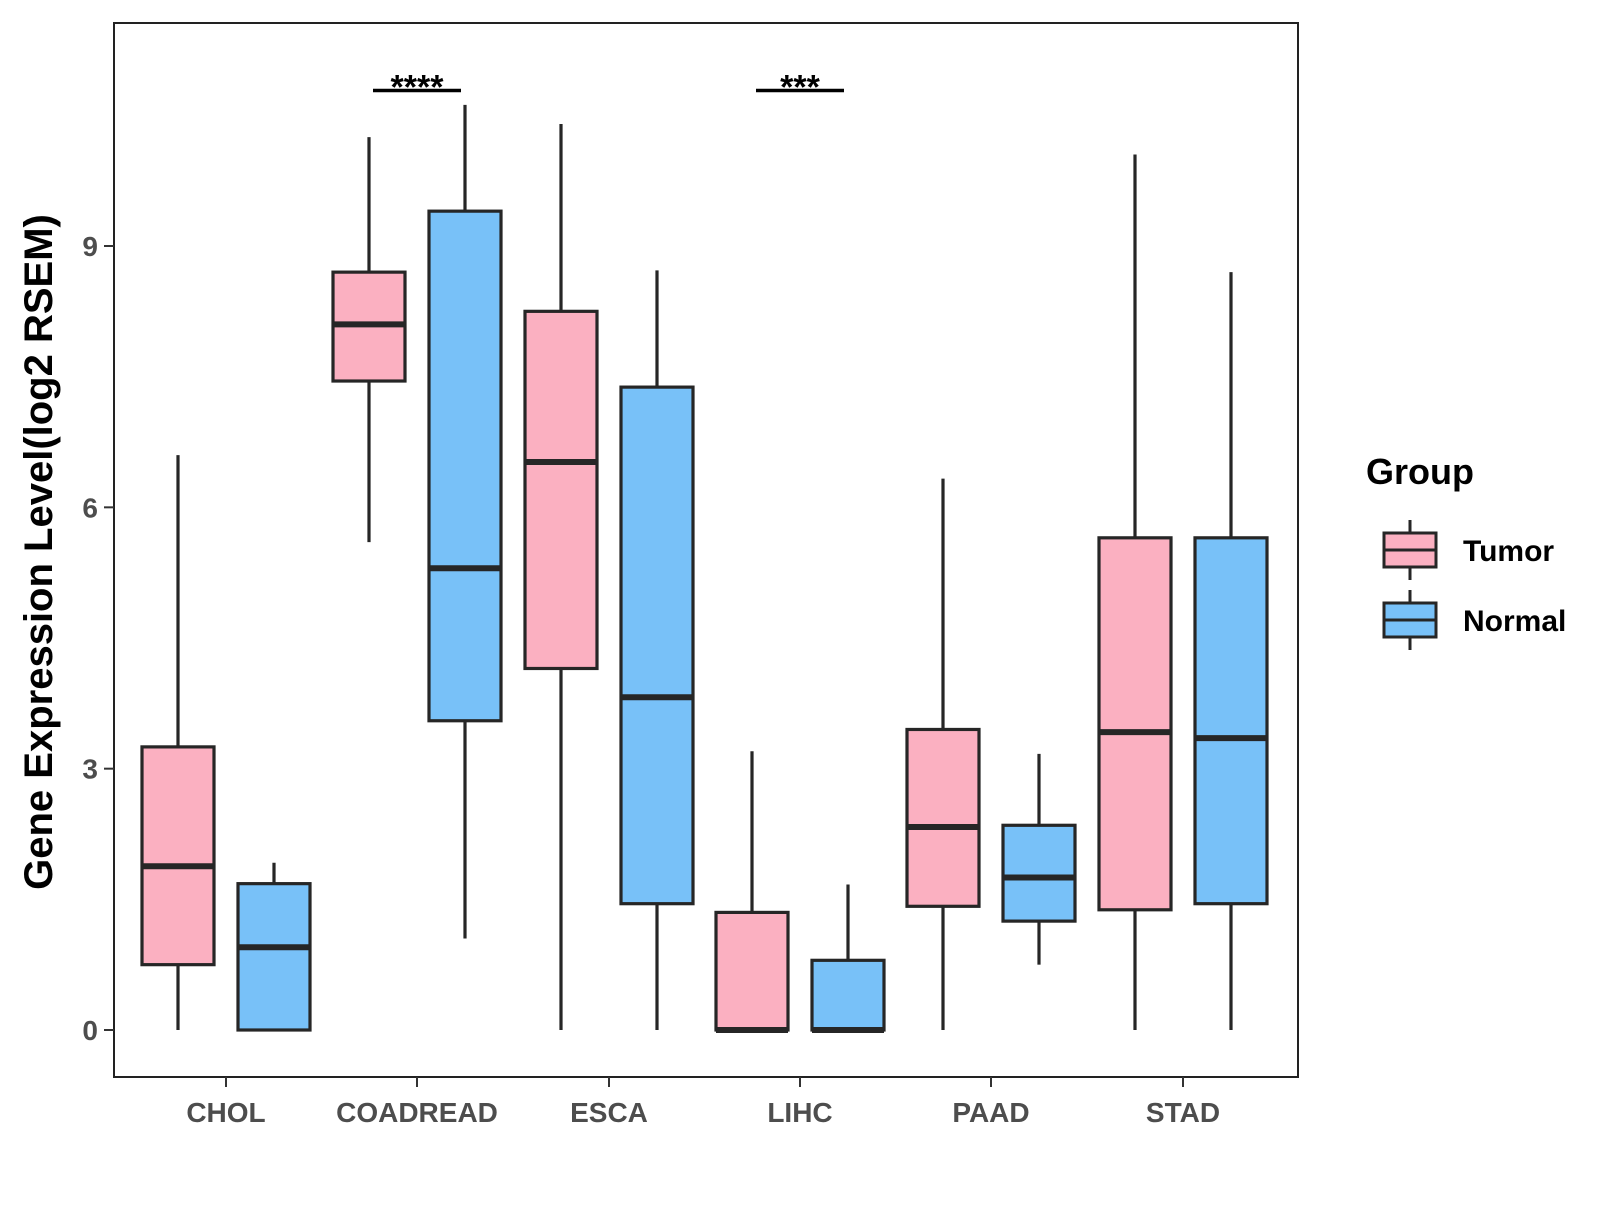  Describe the element at coordinates (1183, 1112) in the screenshot. I see `x-axis-tick-label: STAD` at that location.